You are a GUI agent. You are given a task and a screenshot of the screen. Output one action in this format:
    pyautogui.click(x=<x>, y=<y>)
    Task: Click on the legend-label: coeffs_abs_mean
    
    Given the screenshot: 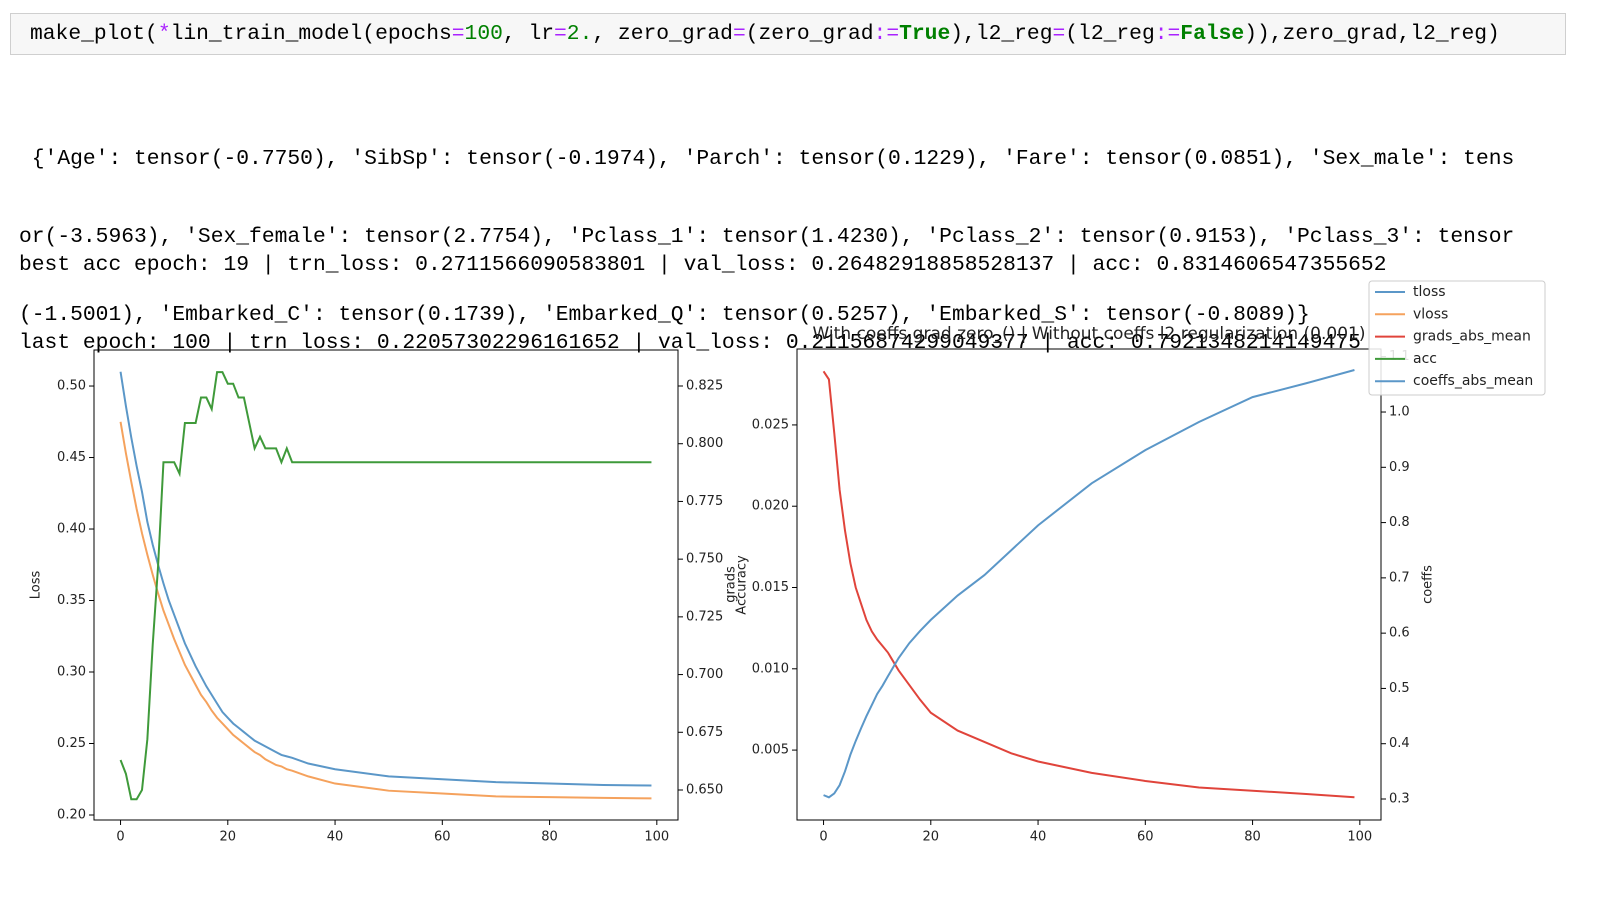 What is the action you would take?
    pyautogui.click(x=1473, y=381)
    